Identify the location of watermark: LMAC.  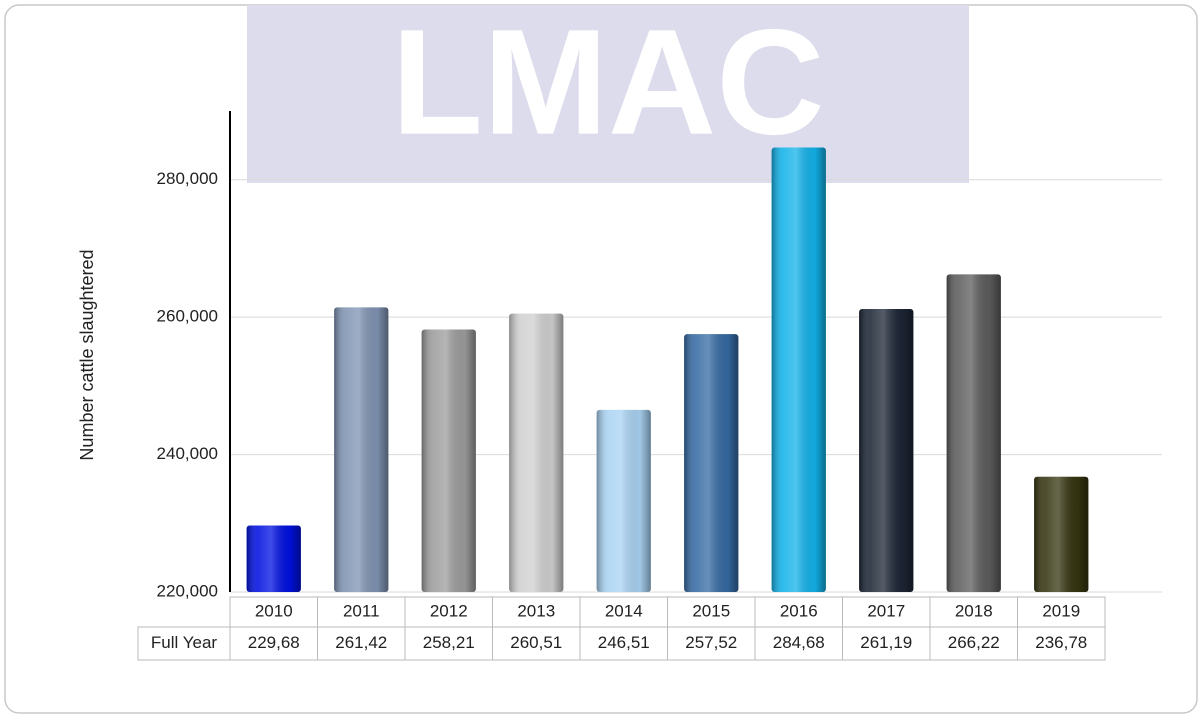
(607, 83).